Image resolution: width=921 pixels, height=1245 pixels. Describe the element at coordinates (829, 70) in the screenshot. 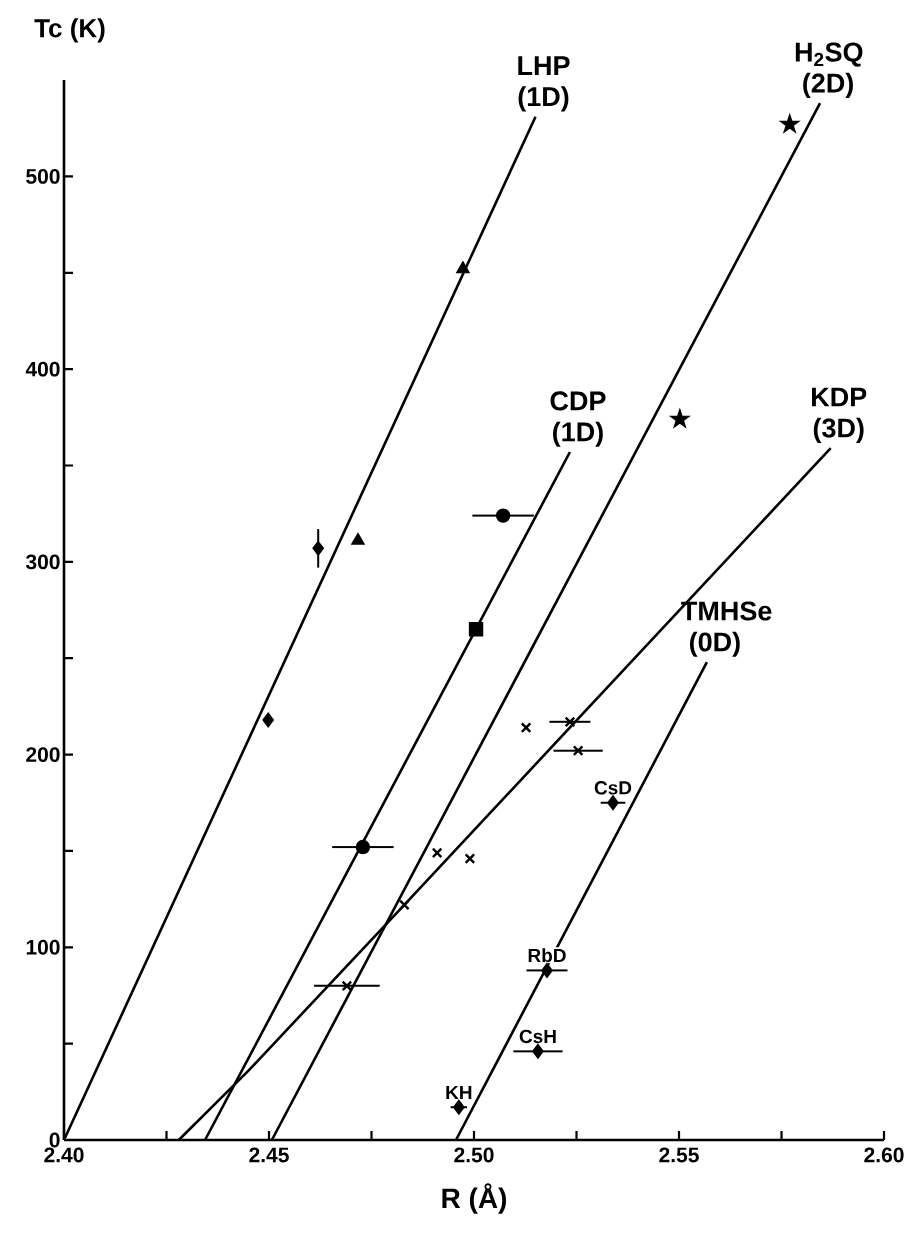

I see `series-label: H$_{2}$SQ (2D)` at that location.